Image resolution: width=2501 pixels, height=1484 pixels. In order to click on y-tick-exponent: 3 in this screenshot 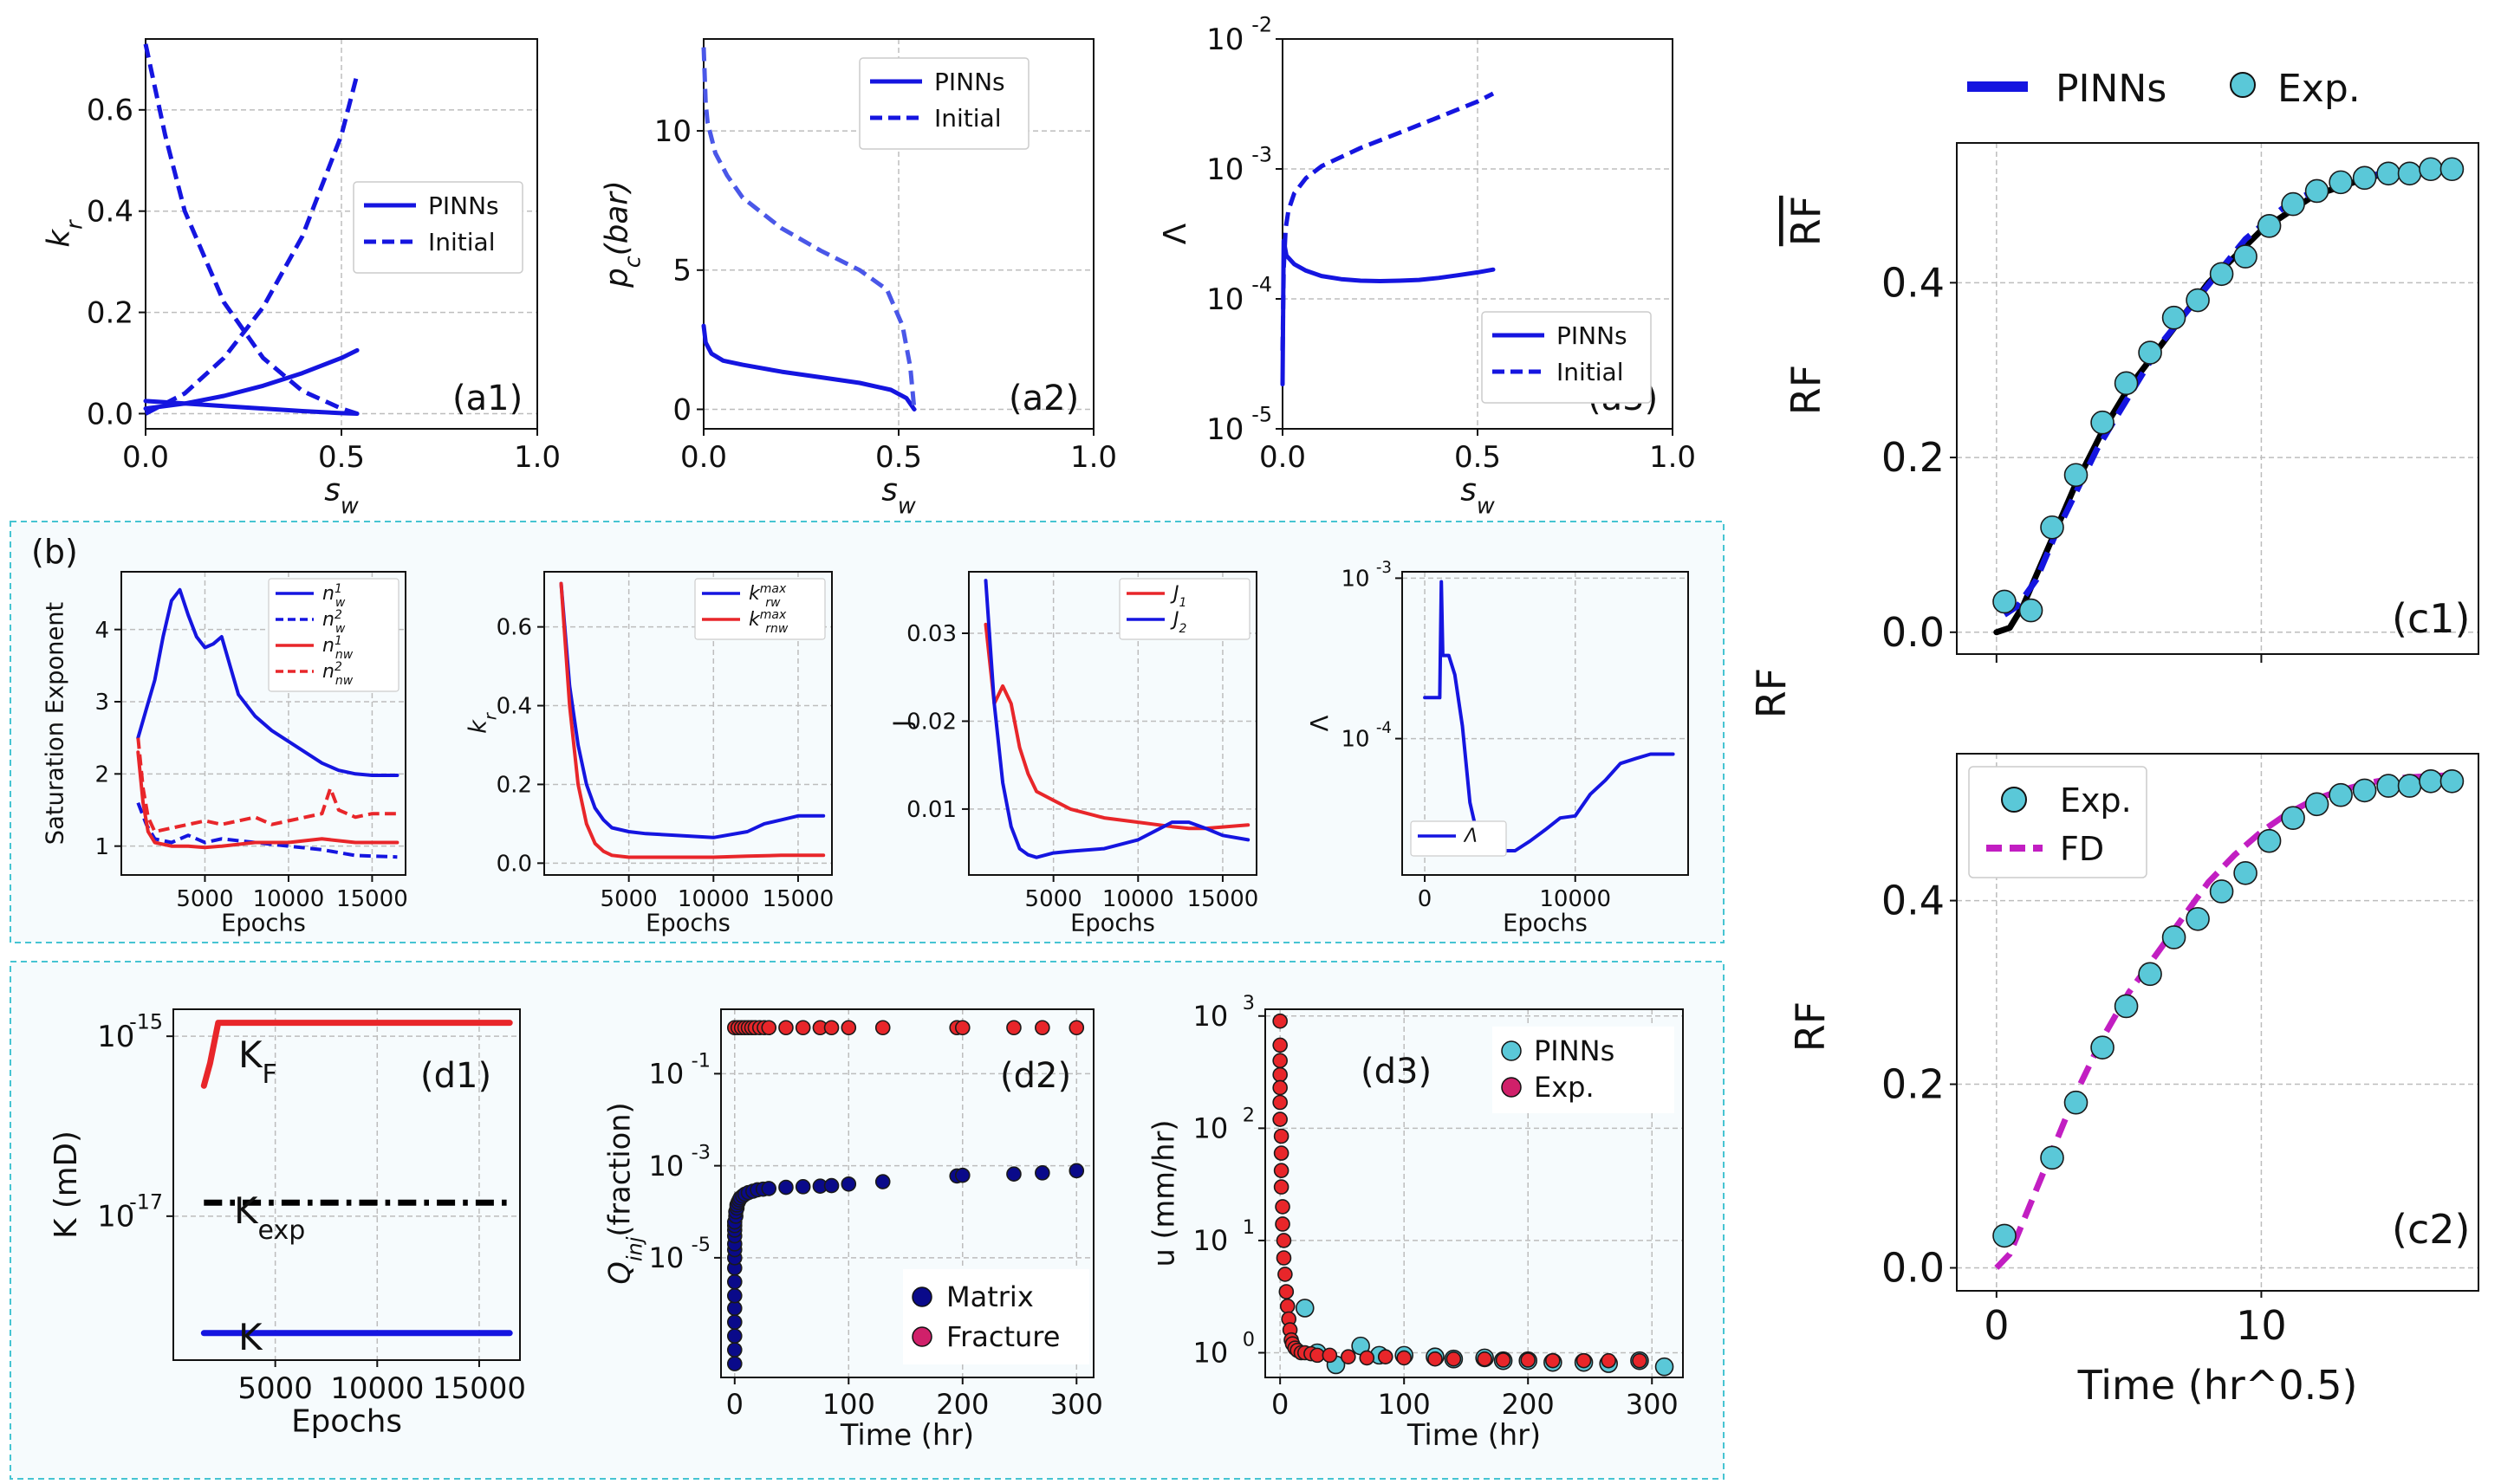, I will do `click(1249, 1003)`.